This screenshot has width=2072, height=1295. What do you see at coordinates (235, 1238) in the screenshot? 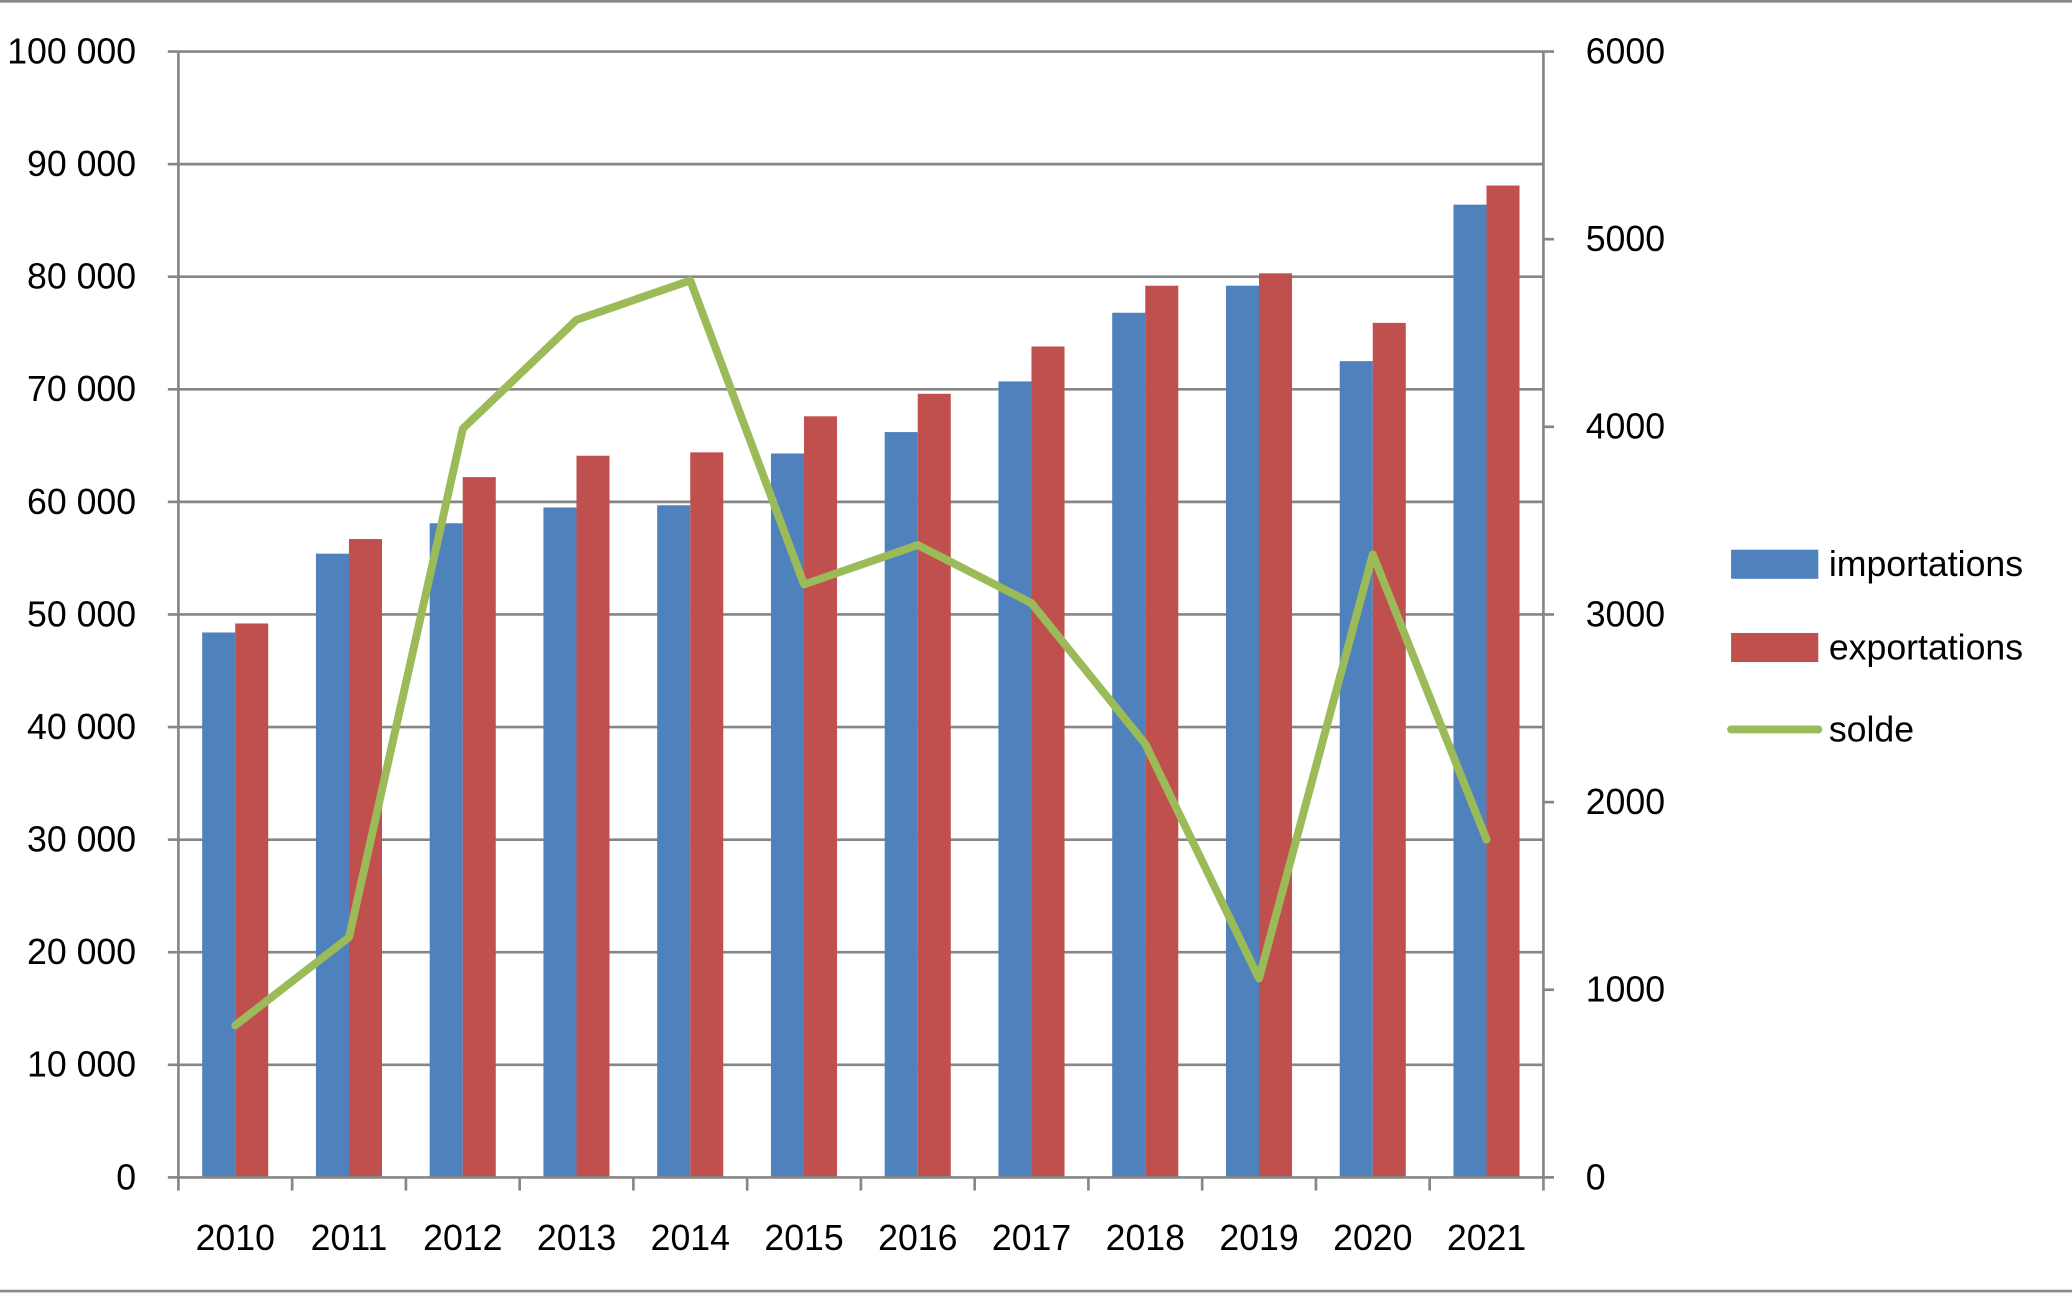
I see `x-axis-tick-label: 2010` at bounding box center [235, 1238].